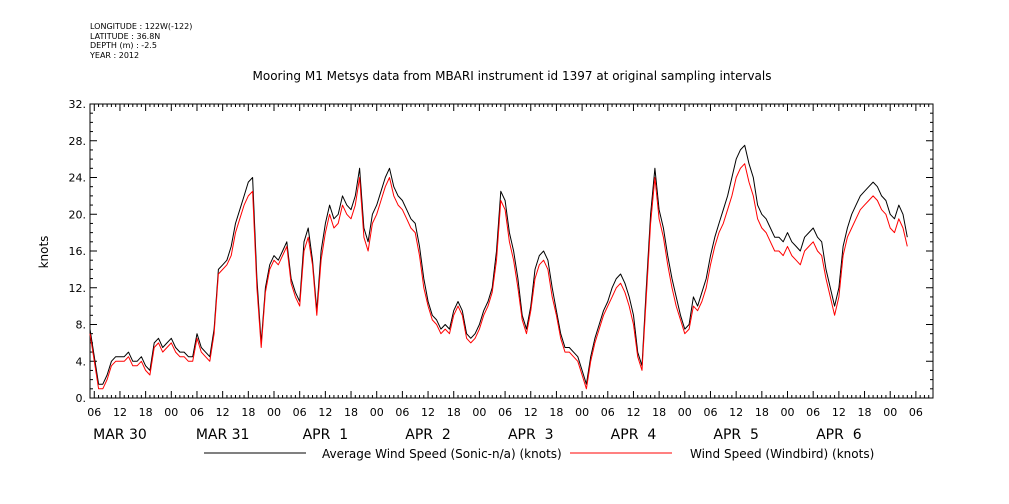  Describe the element at coordinates (326, 435) in the screenshot. I see `x-date-label: APR 1` at that location.